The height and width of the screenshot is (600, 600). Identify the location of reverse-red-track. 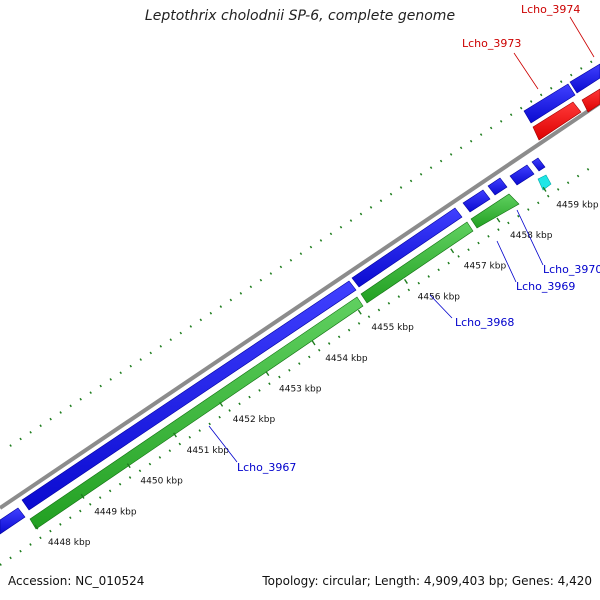
(566, 114).